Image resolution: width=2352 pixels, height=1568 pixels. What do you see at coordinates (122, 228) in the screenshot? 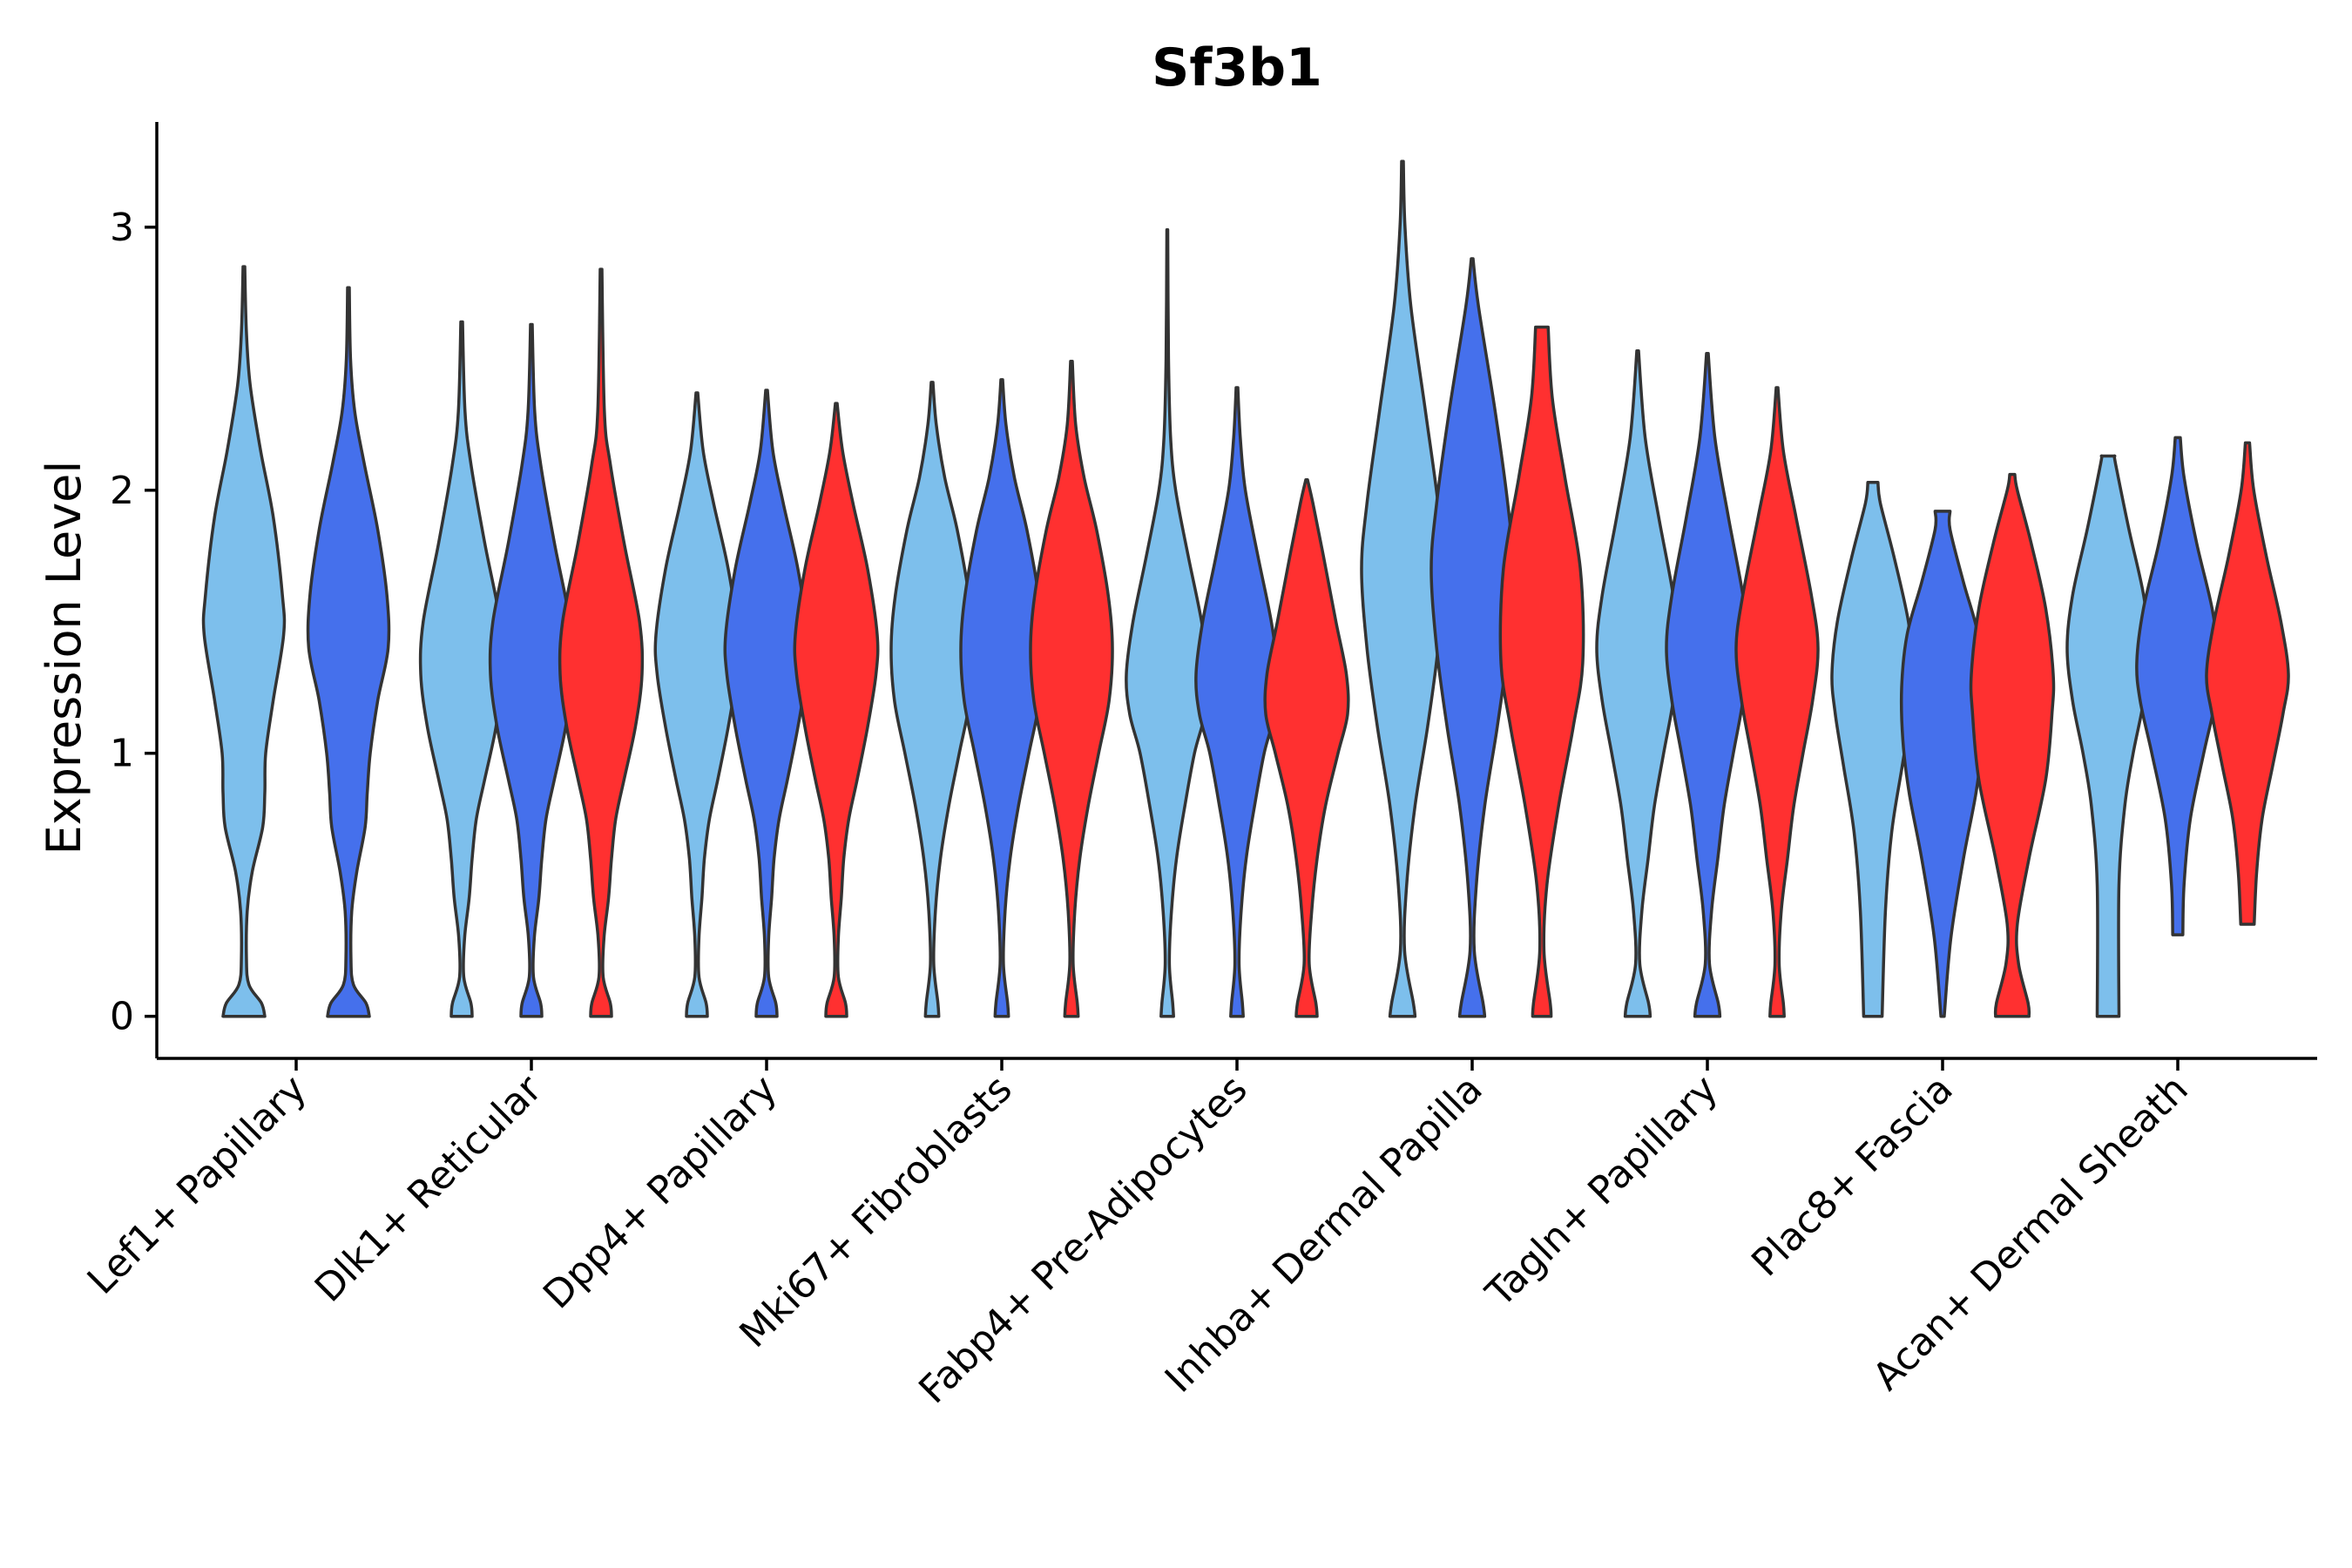
I see `y-tick-label: 3` at bounding box center [122, 228].